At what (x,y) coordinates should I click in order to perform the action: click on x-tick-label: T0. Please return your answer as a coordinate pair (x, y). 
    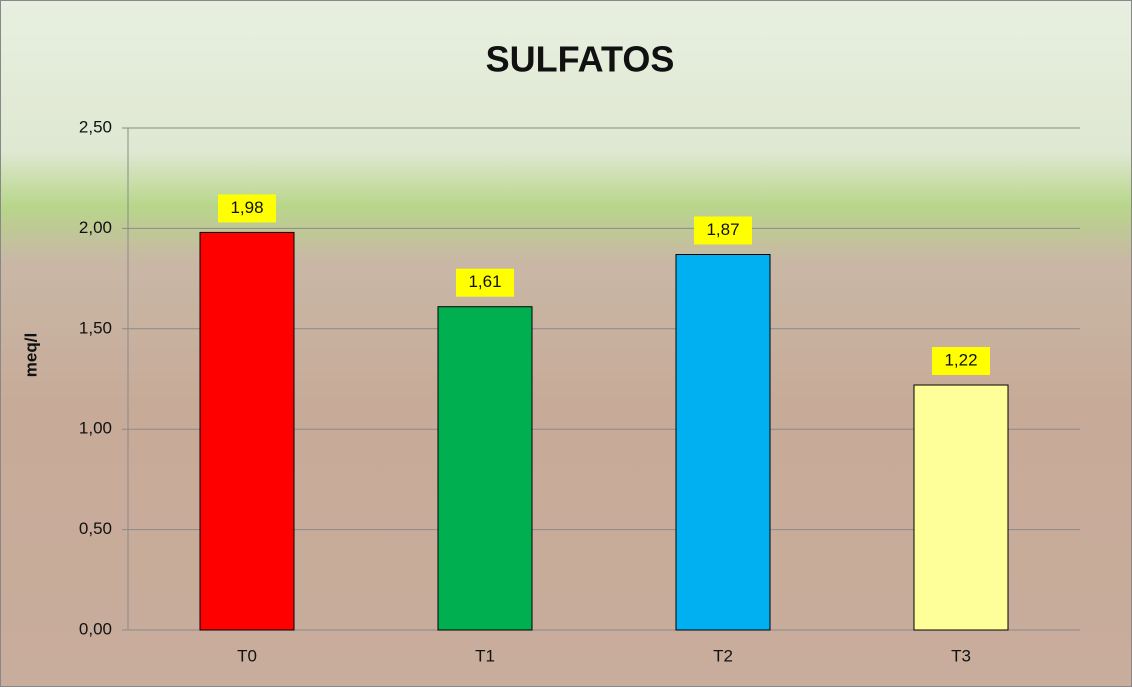
    Looking at the image, I should click on (247, 655).